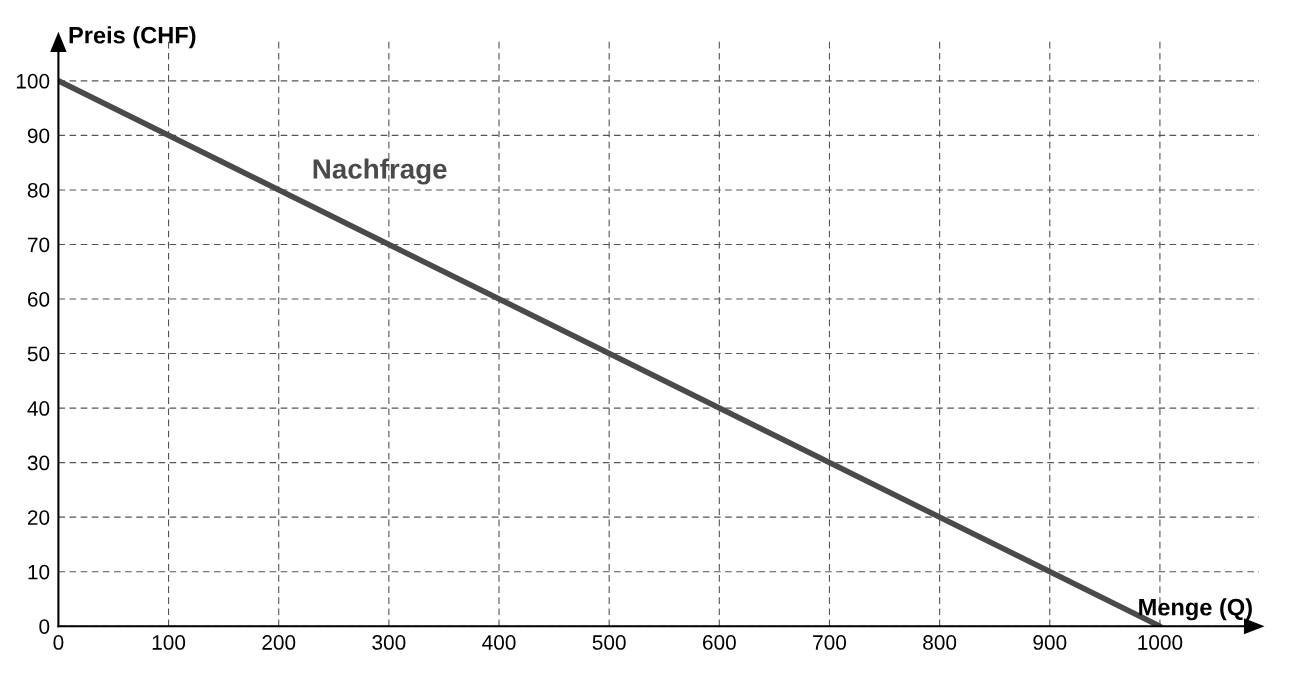 The width and height of the screenshot is (1298, 677). I want to click on series-label: Nachfrage, so click(380, 171).